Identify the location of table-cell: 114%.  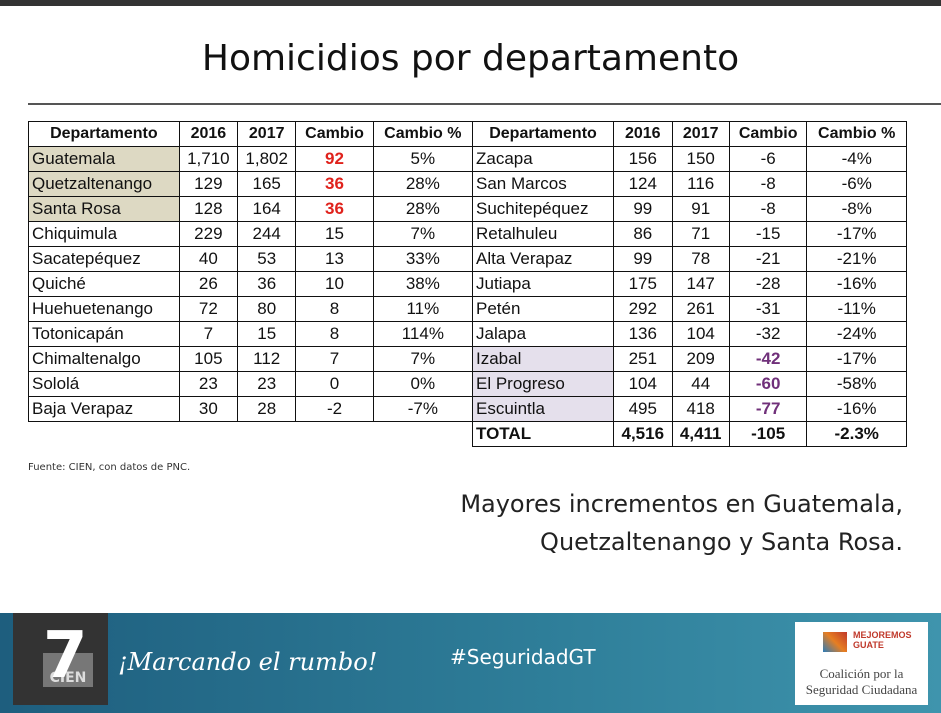
(423, 334).